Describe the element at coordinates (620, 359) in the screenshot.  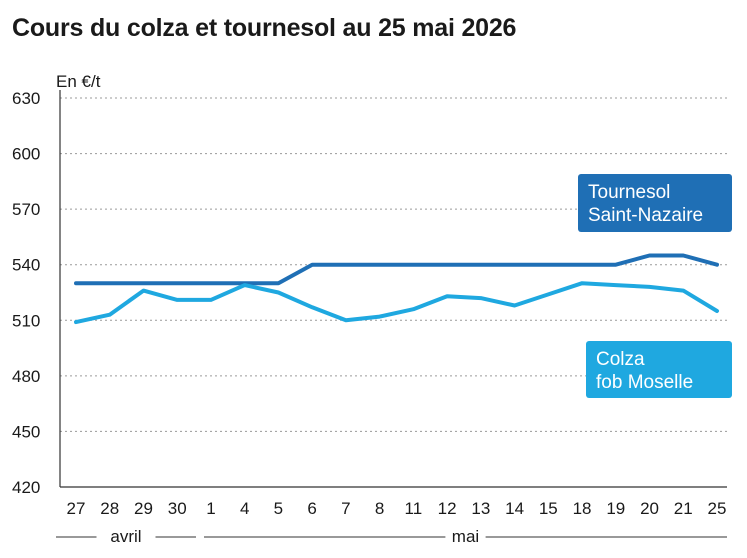
I see `legend-label: Colza` at that location.